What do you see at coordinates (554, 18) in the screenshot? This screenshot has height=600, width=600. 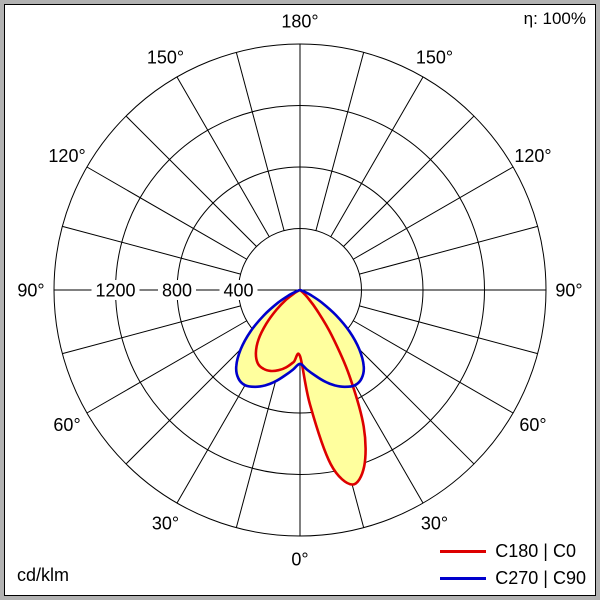 I see `efficiency-label: η: 100%` at bounding box center [554, 18].